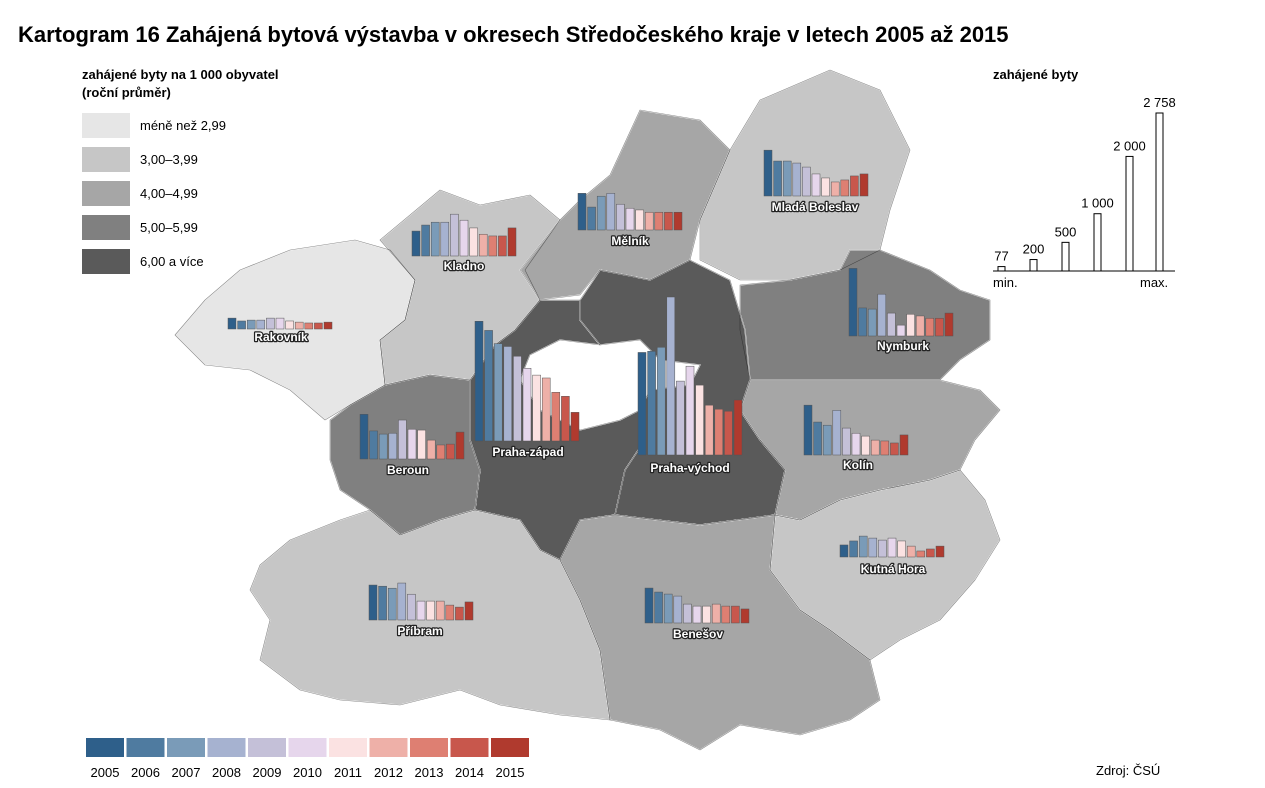 The width and height of the screenshot is (1265, 788). I want to click on district-name: Praha-západ, so click(527, 452).